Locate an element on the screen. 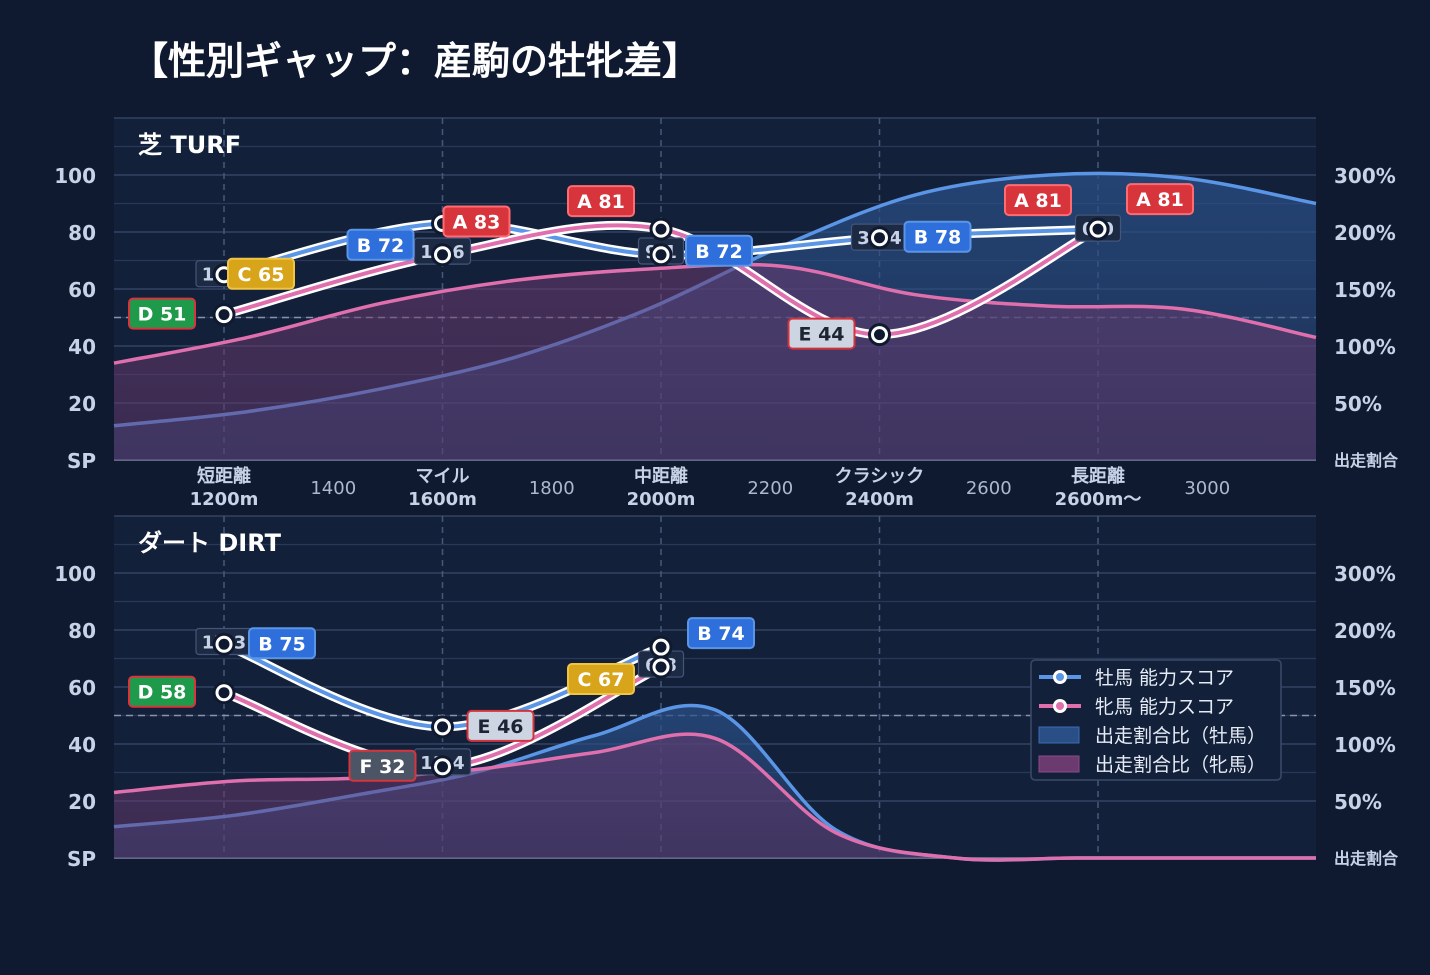  legend-box is located at coordinates (1156, 720).